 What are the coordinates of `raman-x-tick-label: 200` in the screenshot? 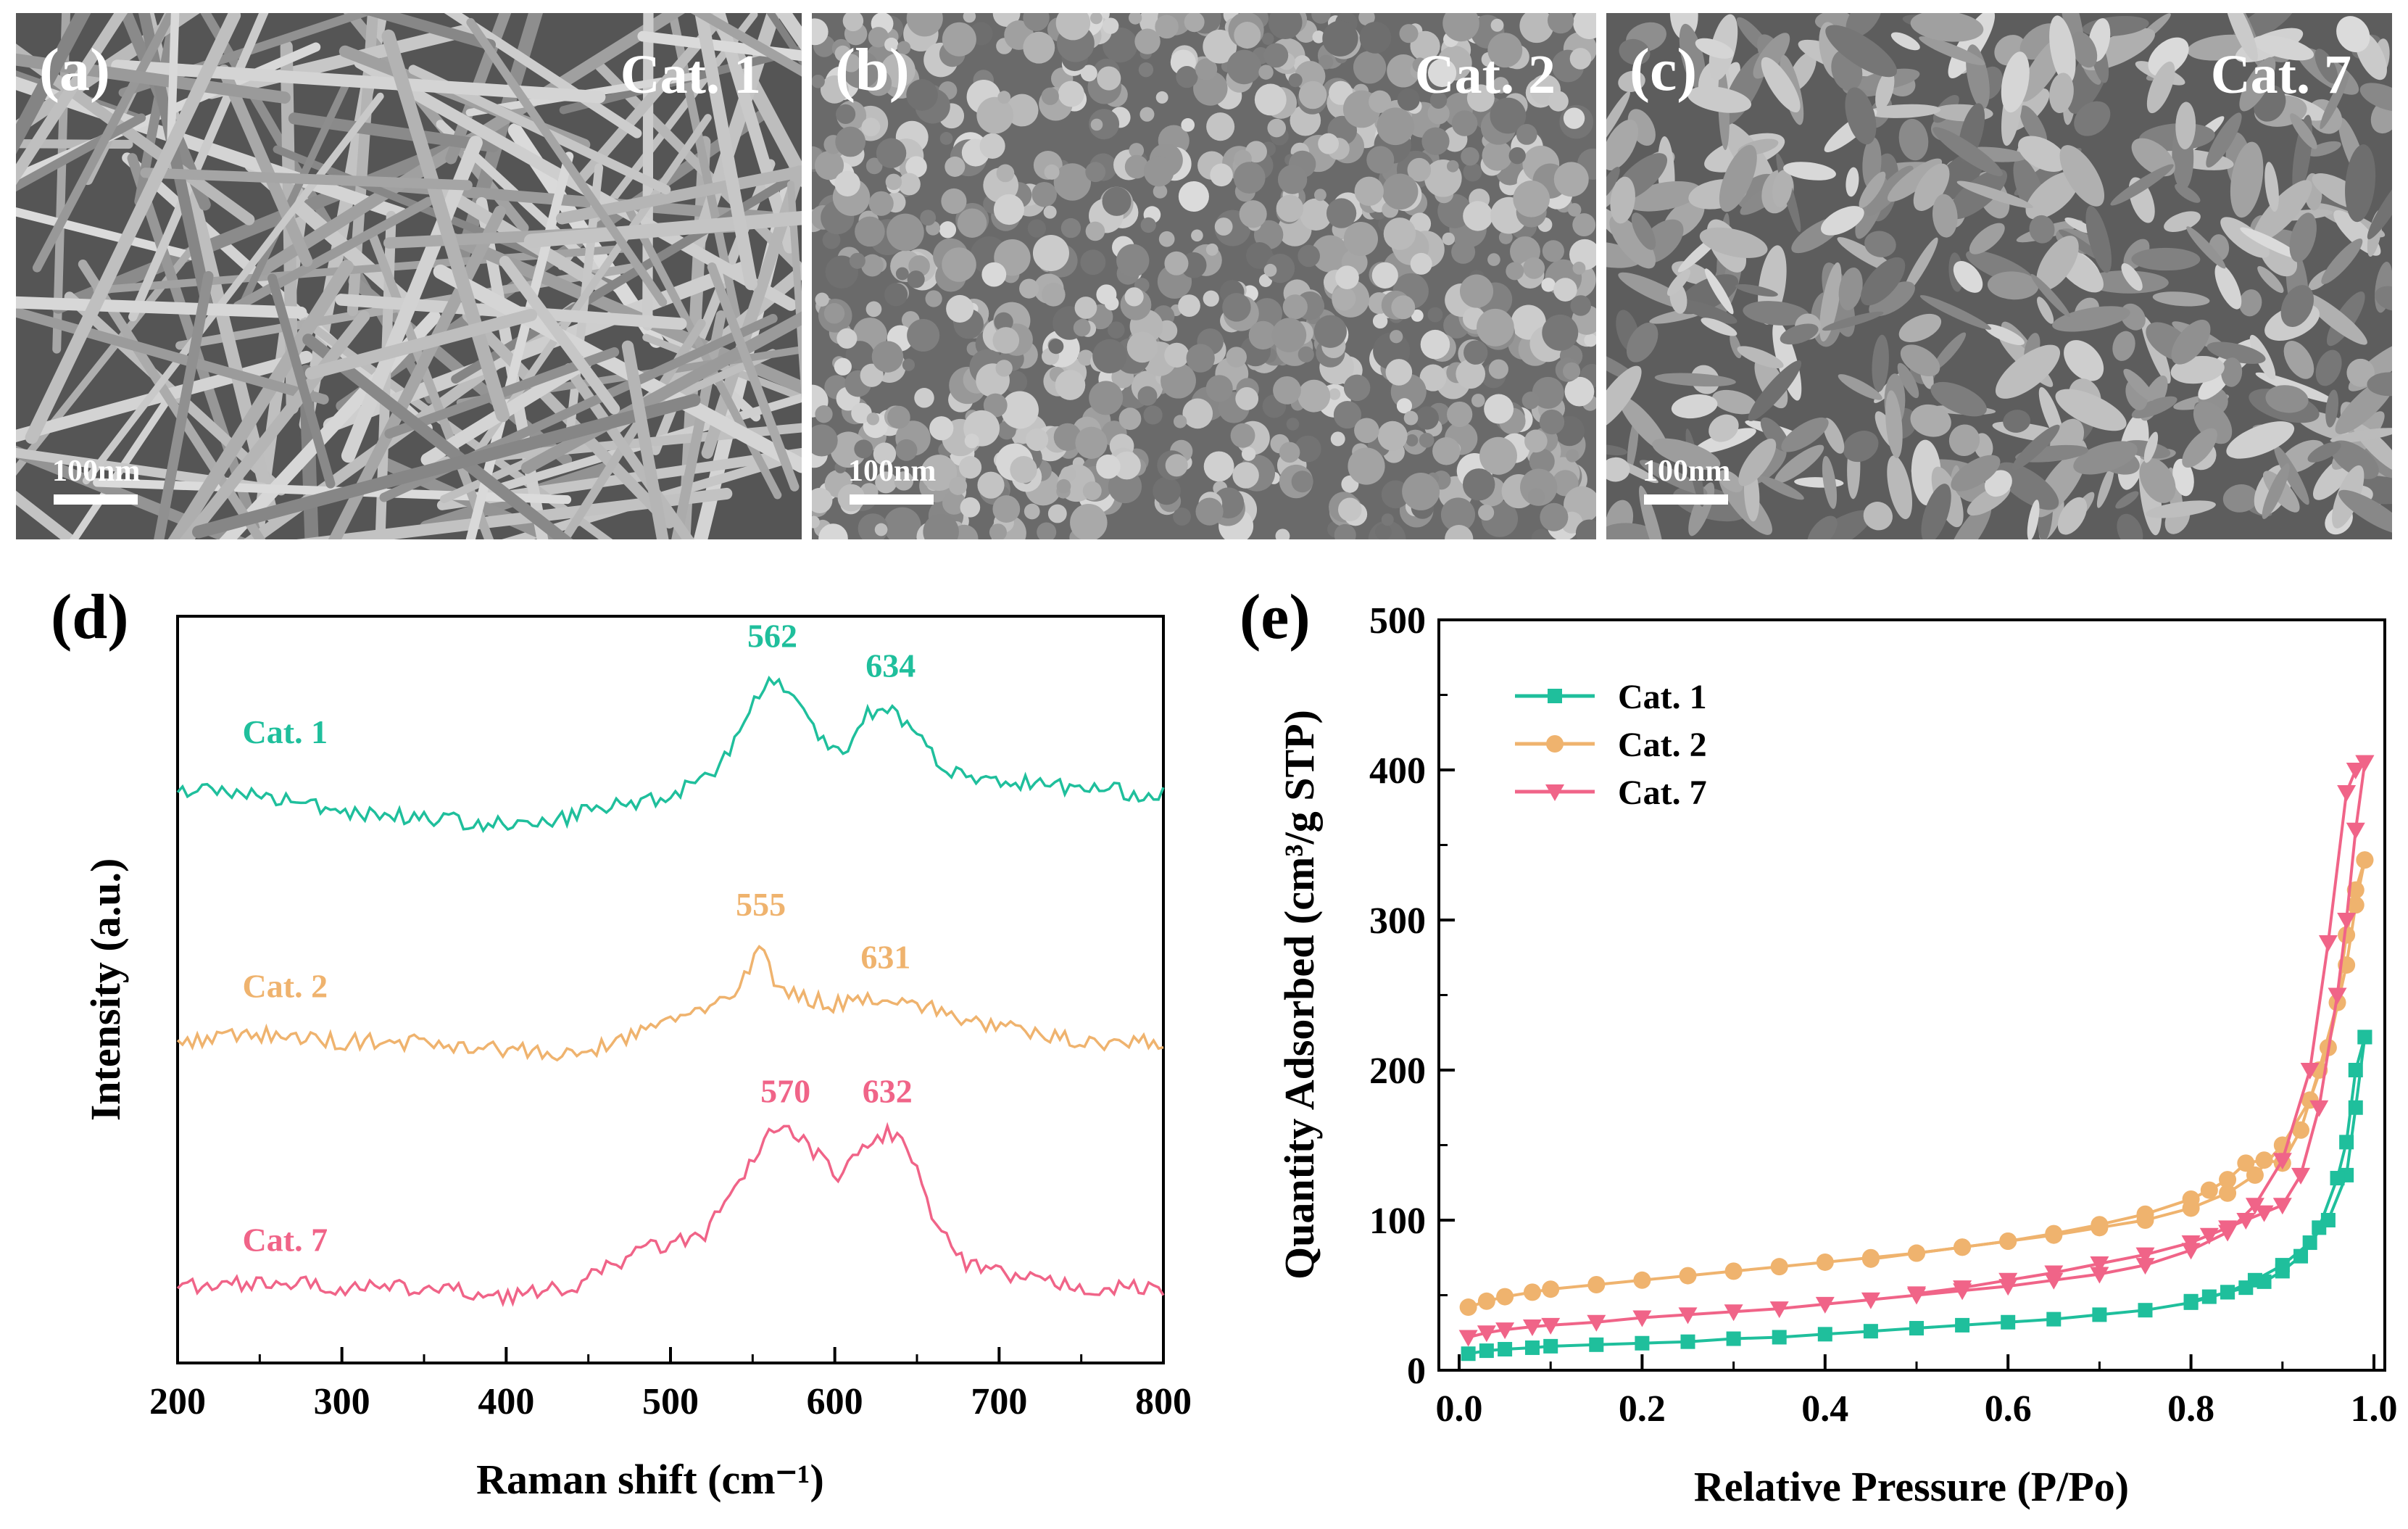 It's located at (177, 1401).